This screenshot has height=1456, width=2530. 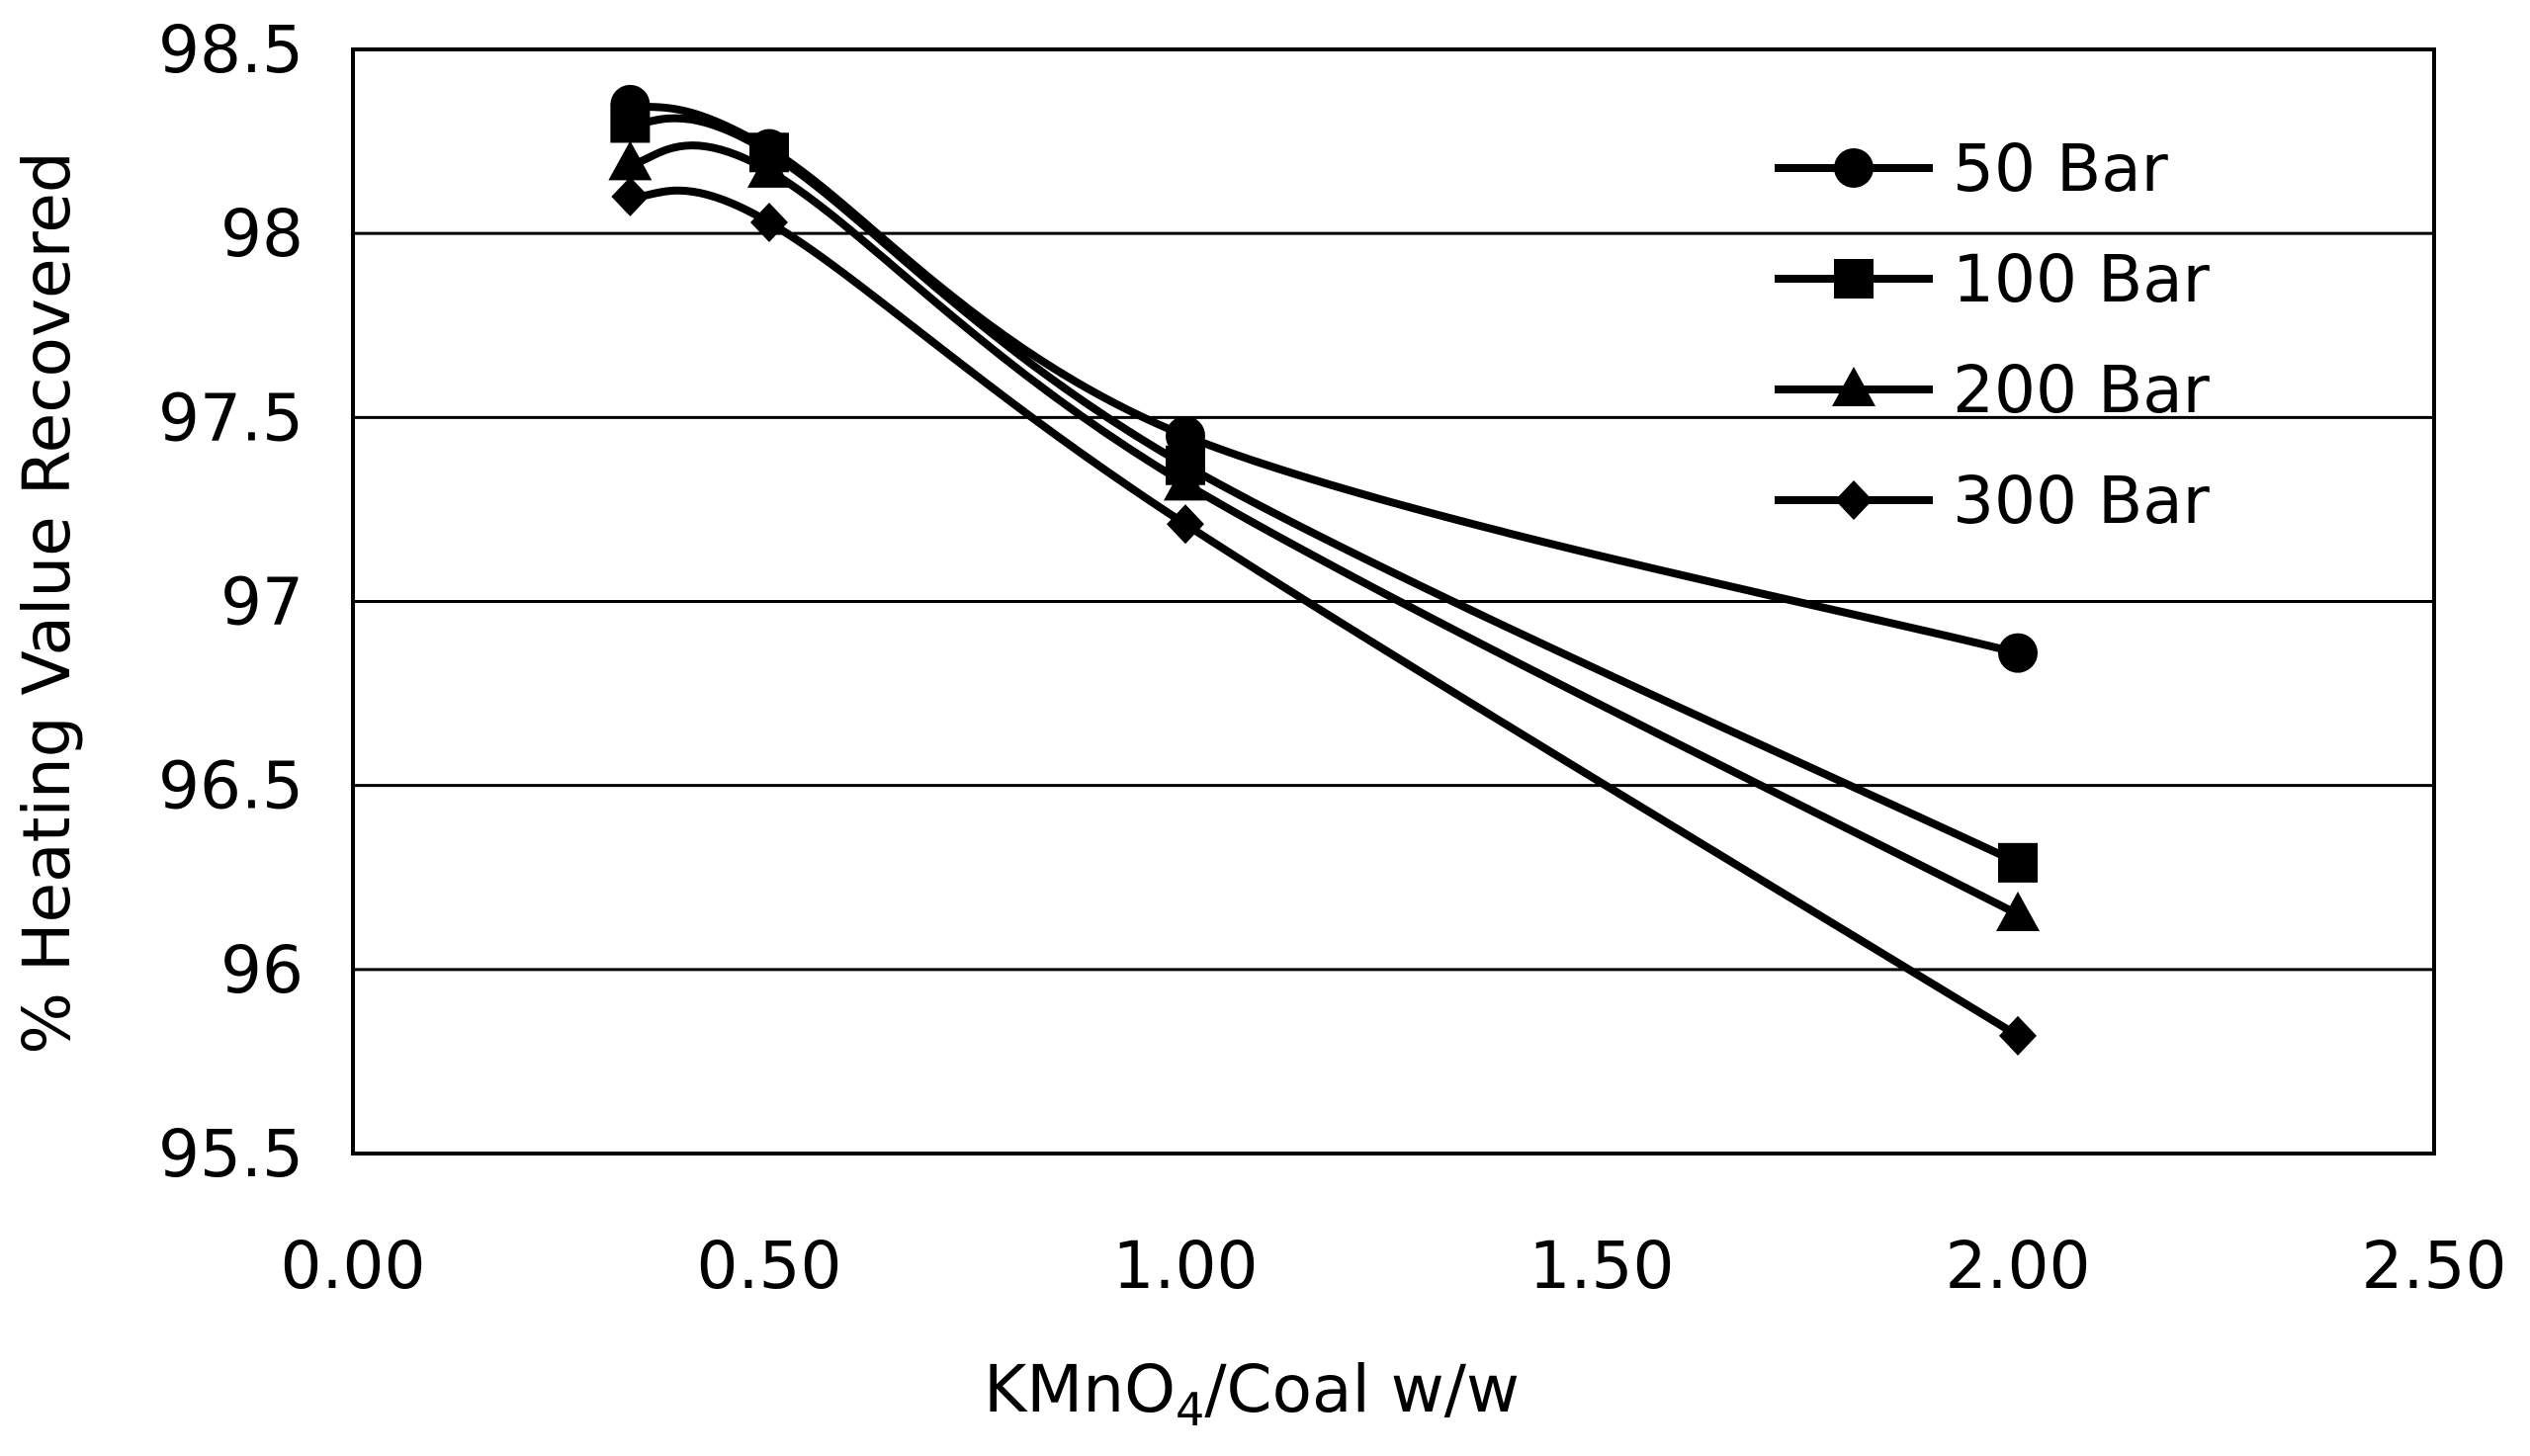 I want to click on x-axis-tick-labels: 0.00 0.50 1.00 1.50 2.00 2.50, so click(x=1394, y=1266).